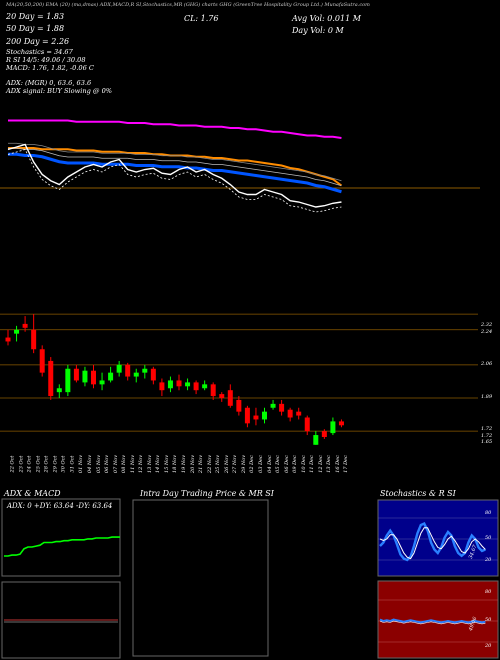 The image size is (500, 660). I want to click on stochastics-panel, so click(438, 538).